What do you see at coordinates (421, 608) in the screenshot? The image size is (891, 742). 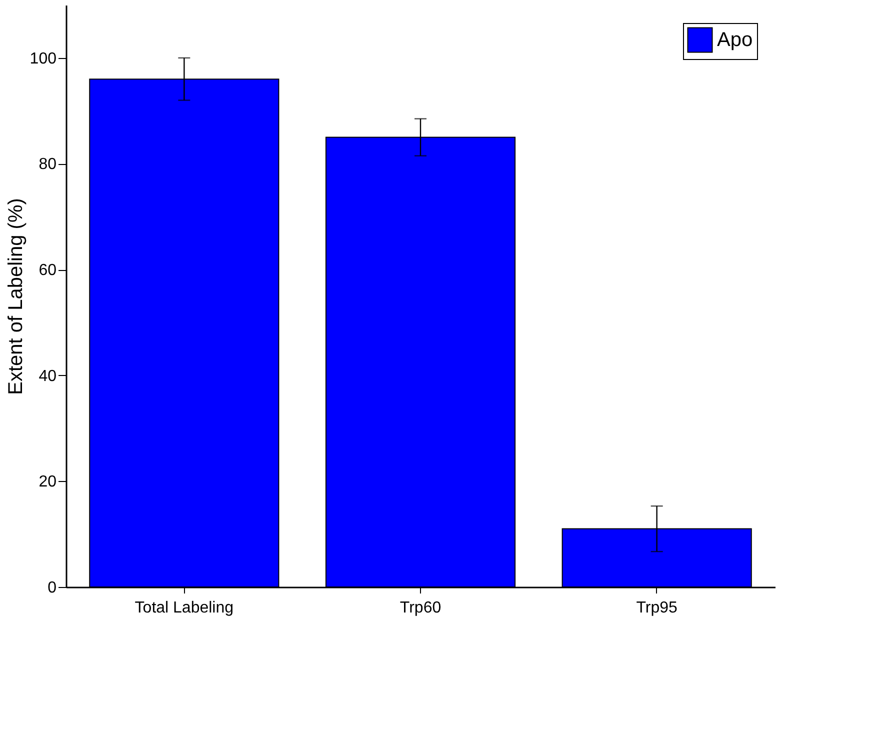 I see `x-tick-label: Trp60` at bounding box center [421, 608].